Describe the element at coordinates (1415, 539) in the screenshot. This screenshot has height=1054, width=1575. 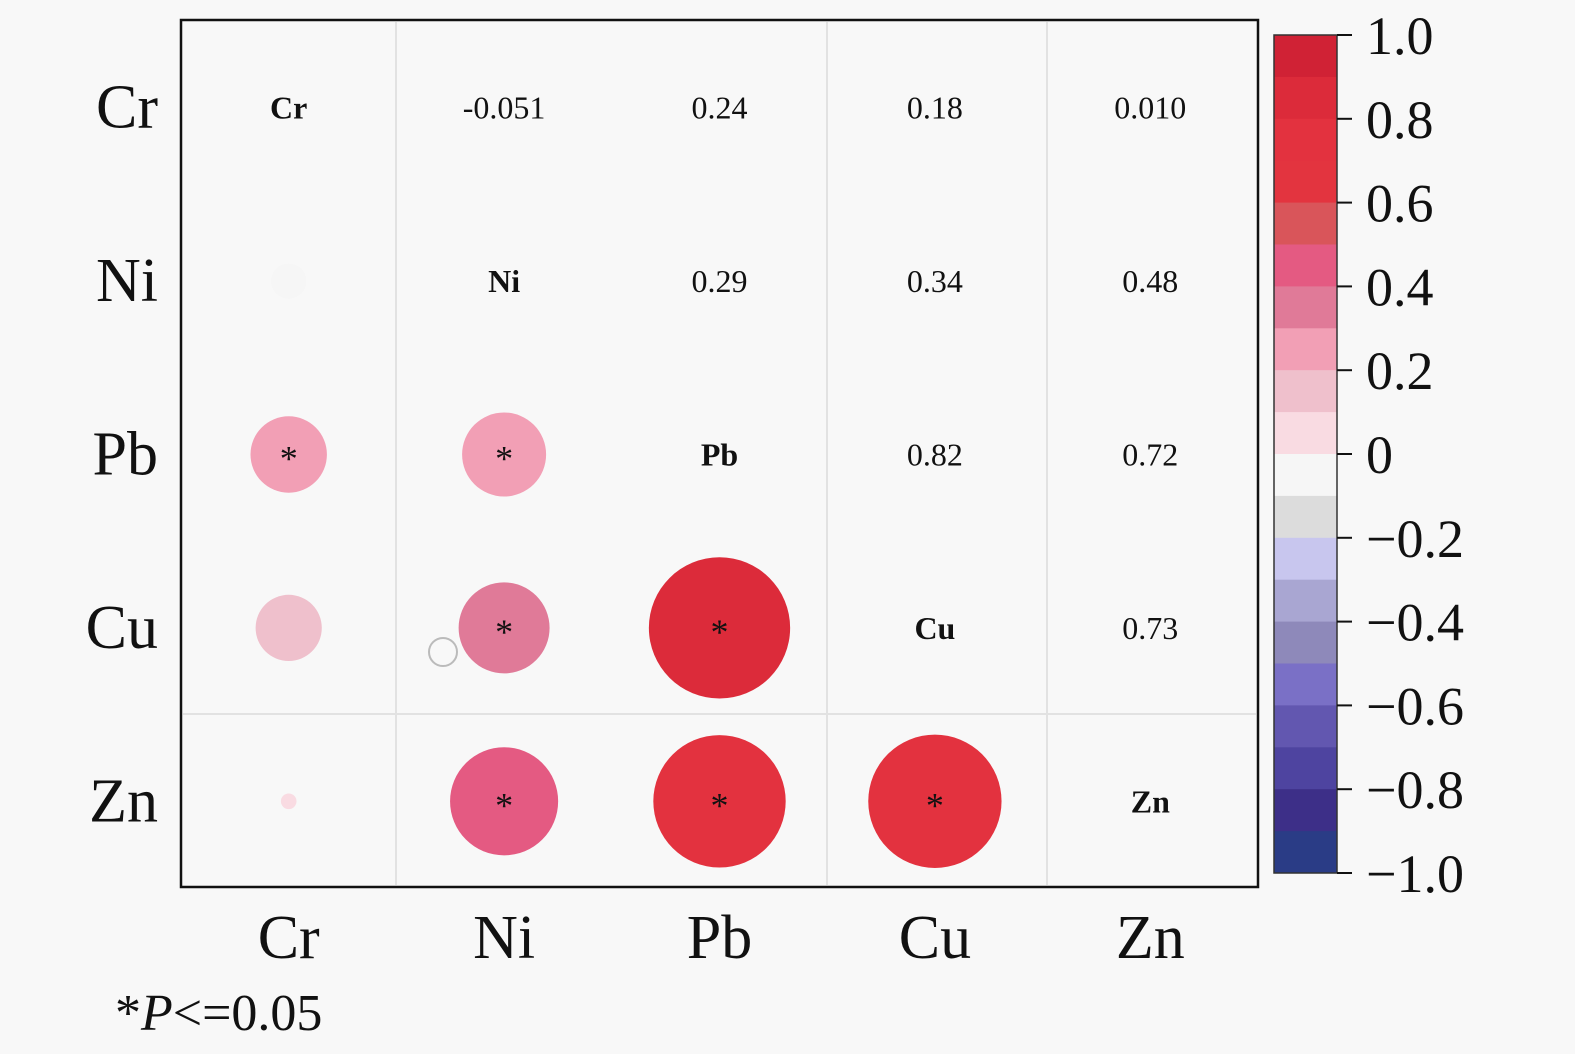
I see `colorbar-tick-label: −0.2` at that location.